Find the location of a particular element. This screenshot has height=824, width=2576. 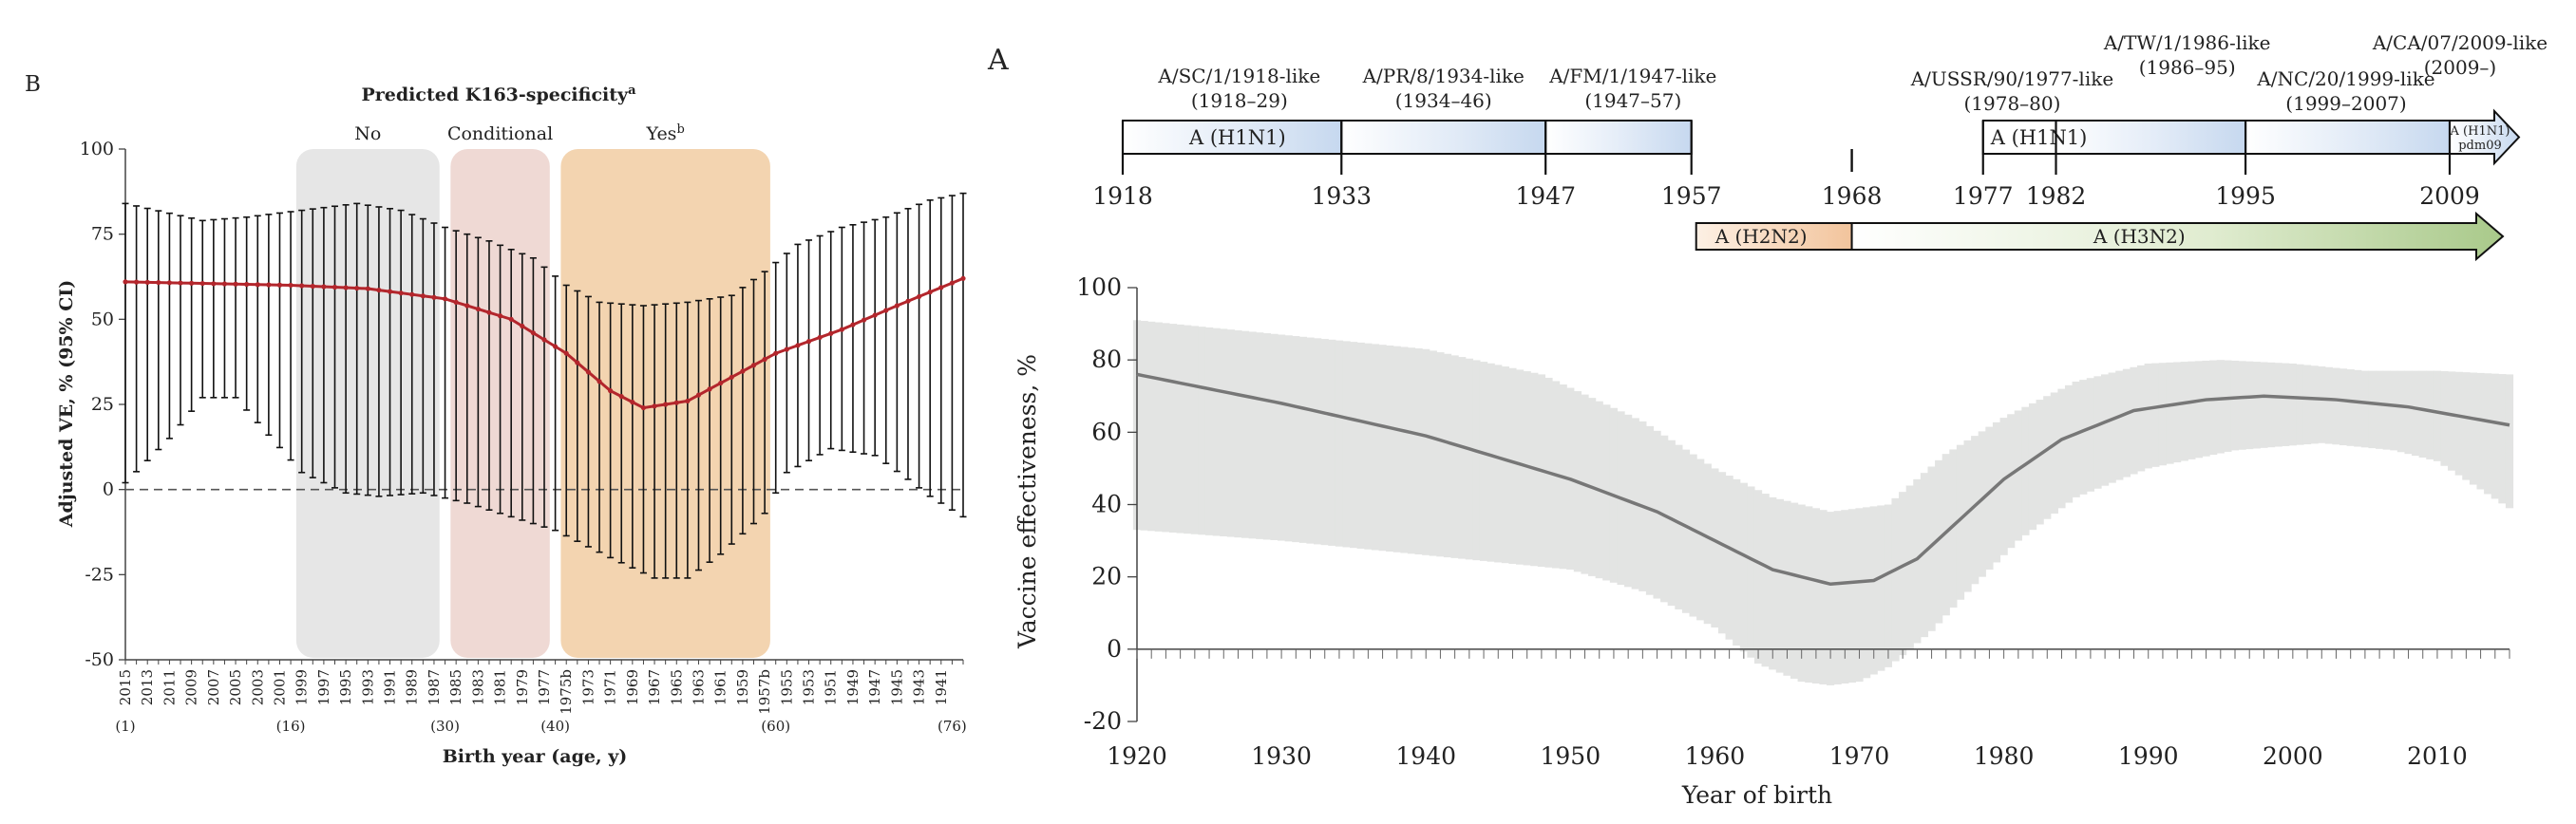

panel-b-x-tick-label: 1951 is located at coordinates (831, 687).